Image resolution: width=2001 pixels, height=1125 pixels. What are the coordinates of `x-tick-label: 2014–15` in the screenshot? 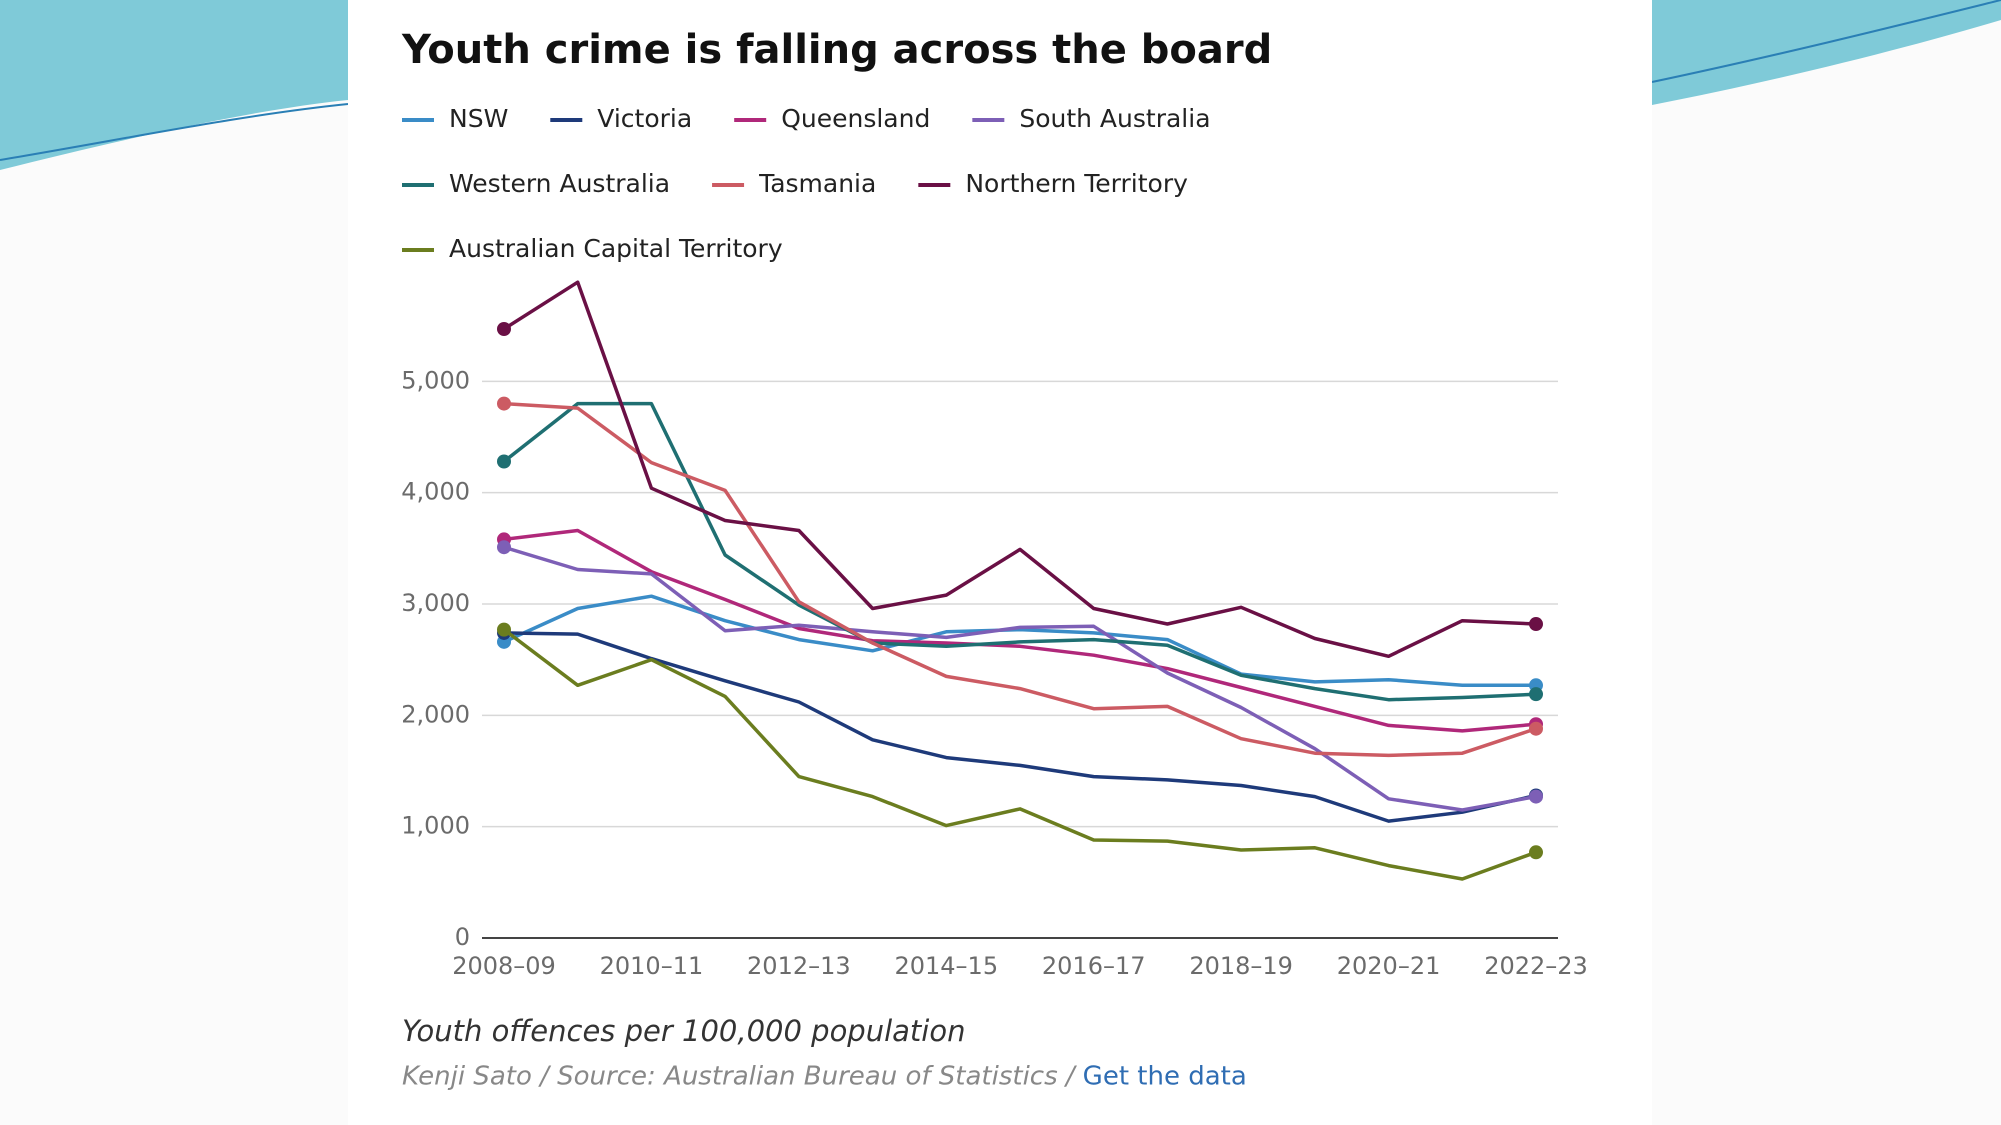 It's located at (946, 966).